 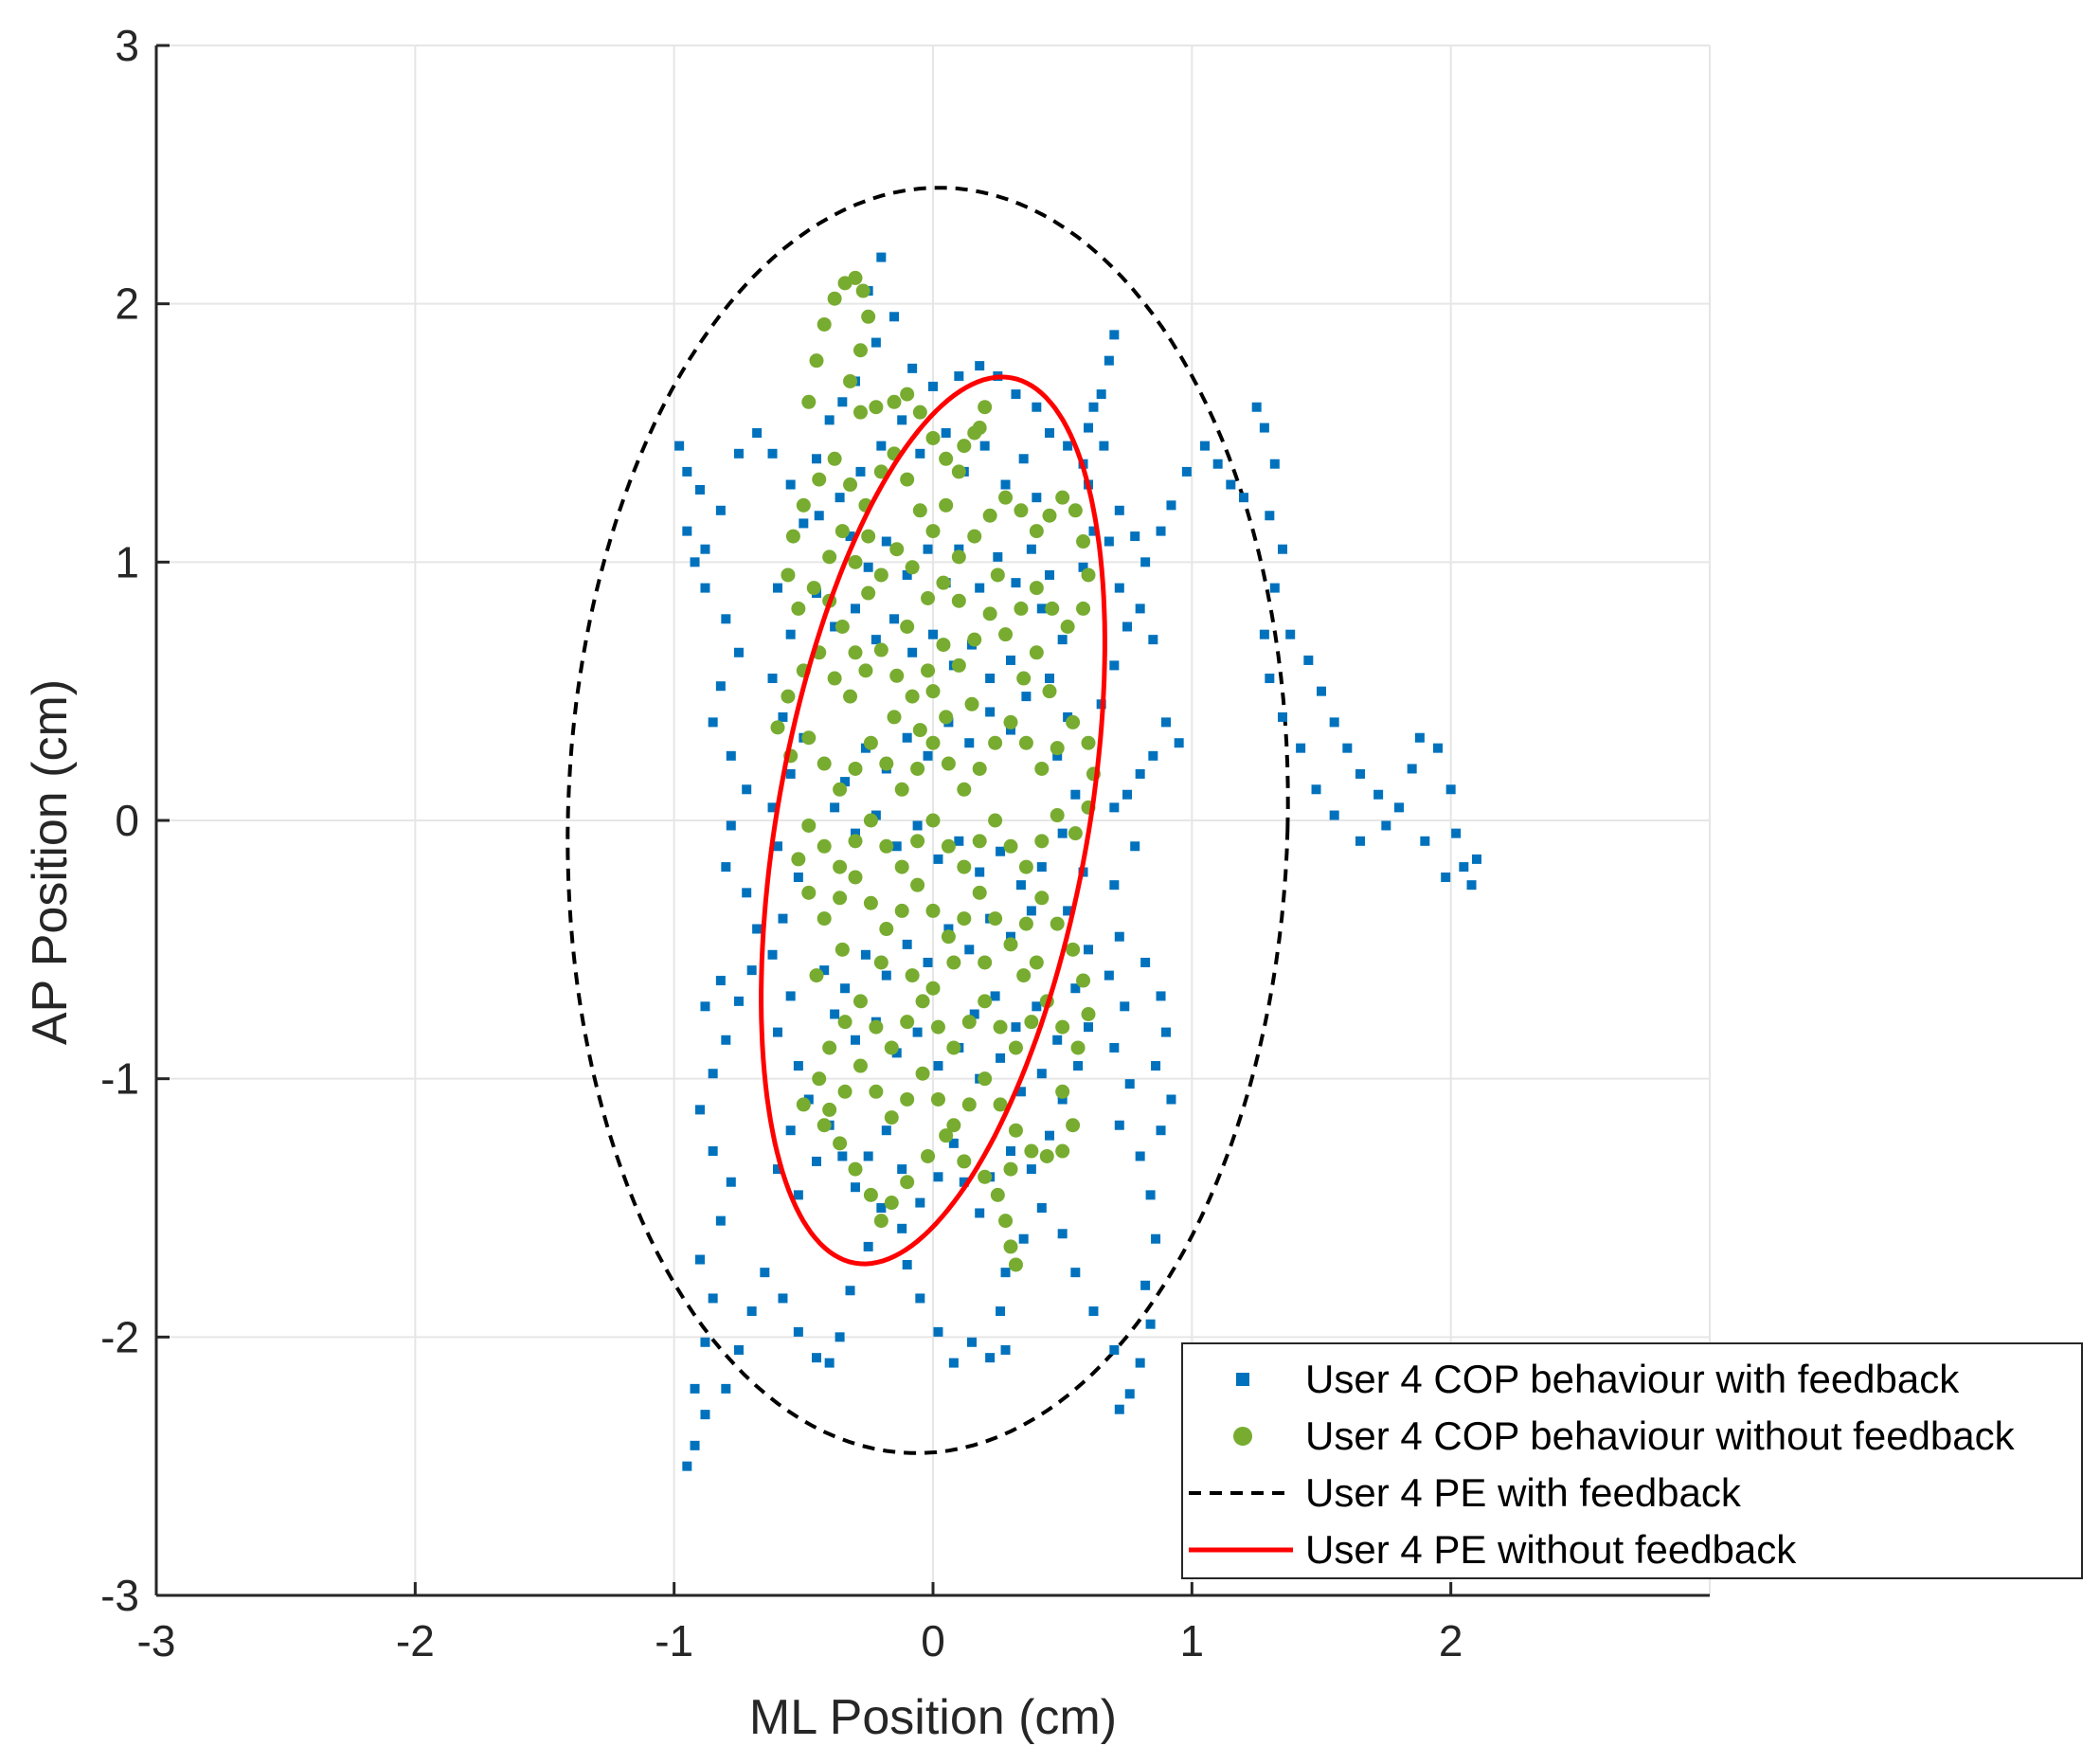 I want to click on legend-label-pe-without-feedback: User 4 PE without feedback, so click(x=1551, y=1549).